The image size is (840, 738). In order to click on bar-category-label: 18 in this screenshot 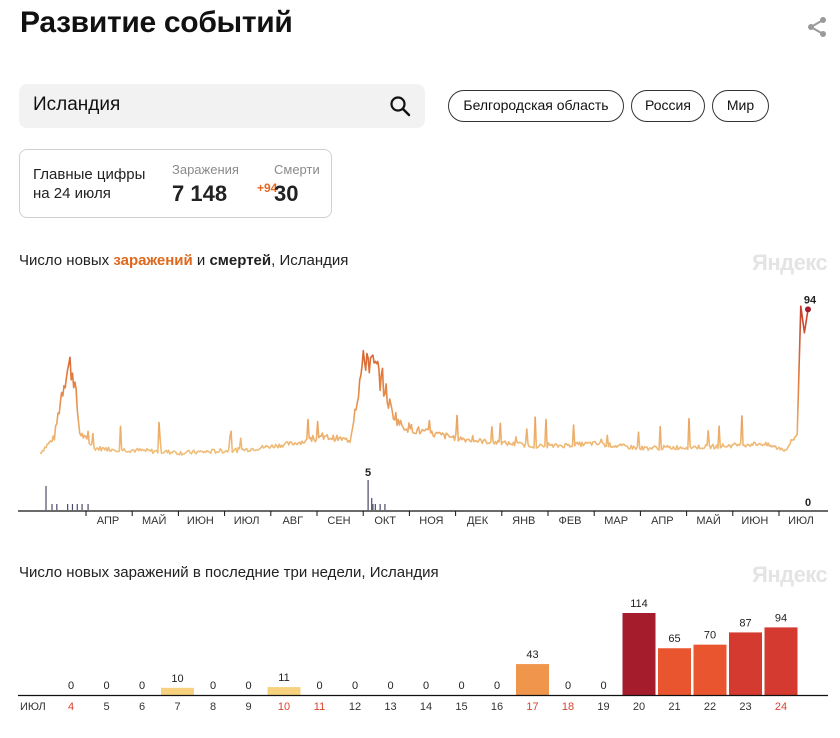, I will do `click(568, 707)`.